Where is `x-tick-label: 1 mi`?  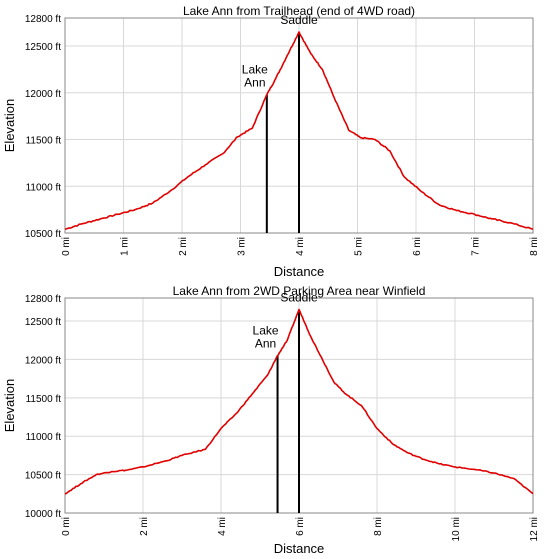
x-tick-label: 1 mi is located at coordinates (125, 246).